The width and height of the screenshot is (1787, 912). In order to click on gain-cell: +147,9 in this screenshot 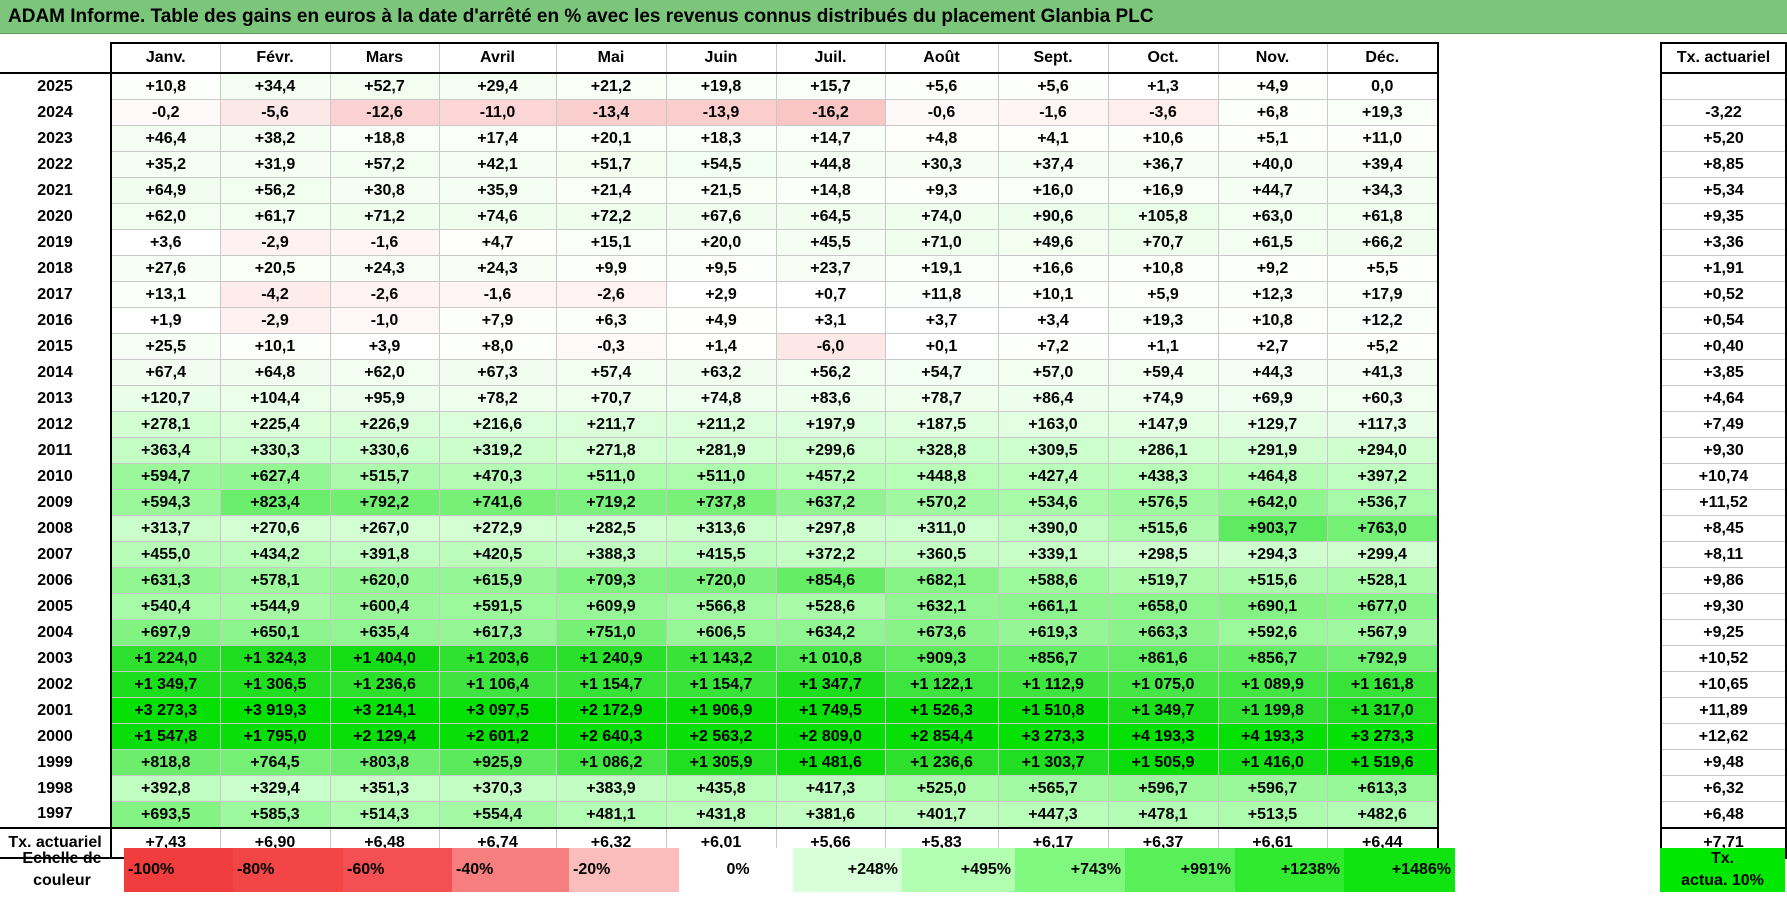, I will do `click(1163, 424)`.